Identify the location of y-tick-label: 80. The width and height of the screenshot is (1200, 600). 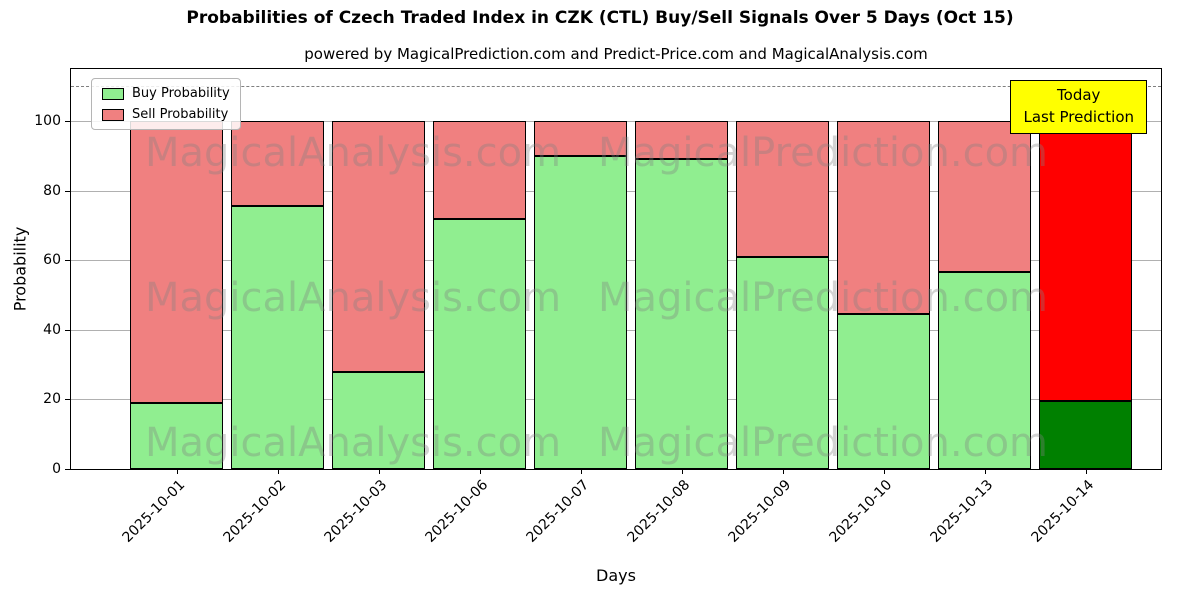
(52, 190).